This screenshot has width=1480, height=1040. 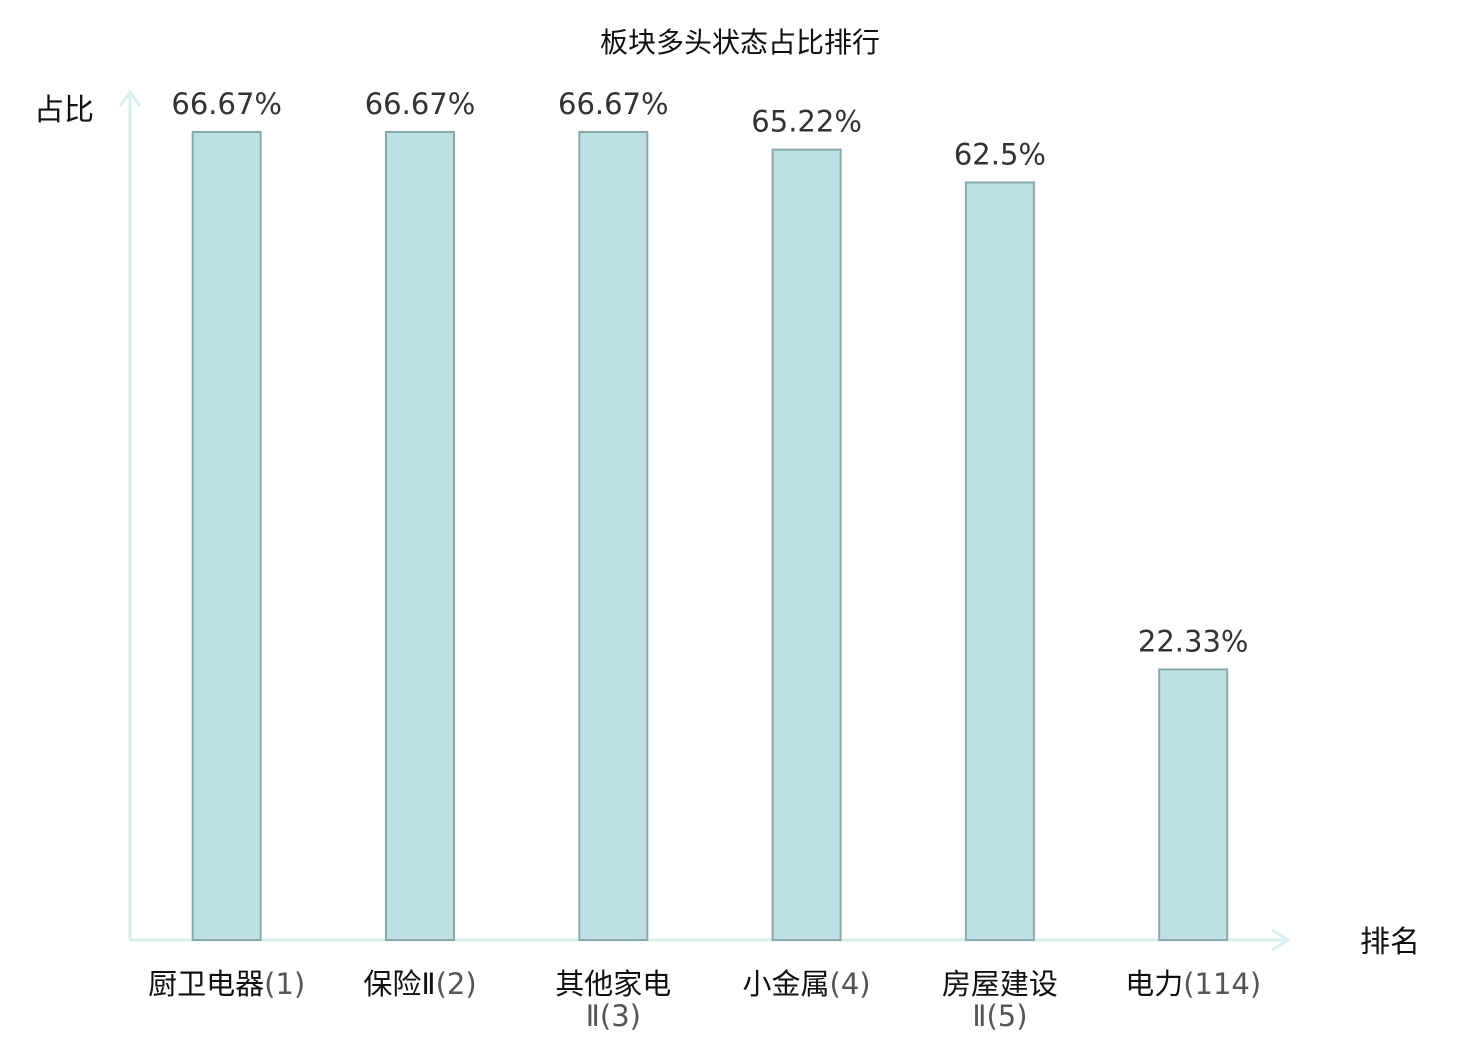 I want to click on value-label-1: 66.67%, so click(x=226, y=104).